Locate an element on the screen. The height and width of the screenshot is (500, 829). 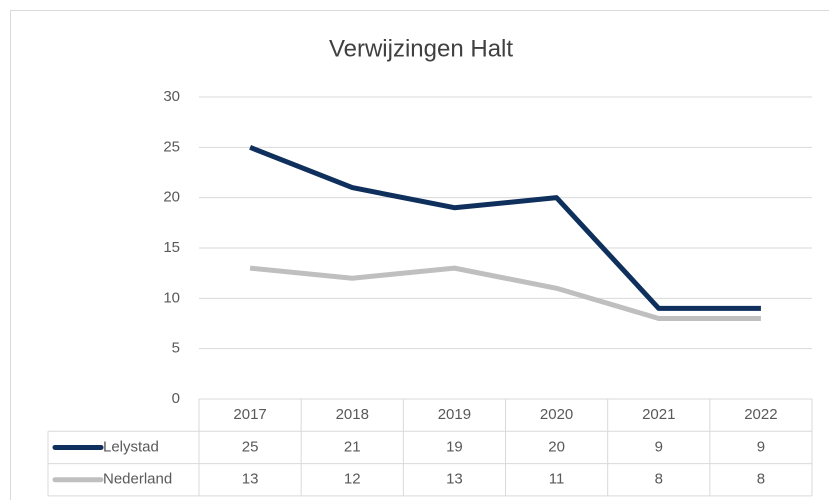
chart-title: Verwijzingen Halt is located at coordinates (421, 48).